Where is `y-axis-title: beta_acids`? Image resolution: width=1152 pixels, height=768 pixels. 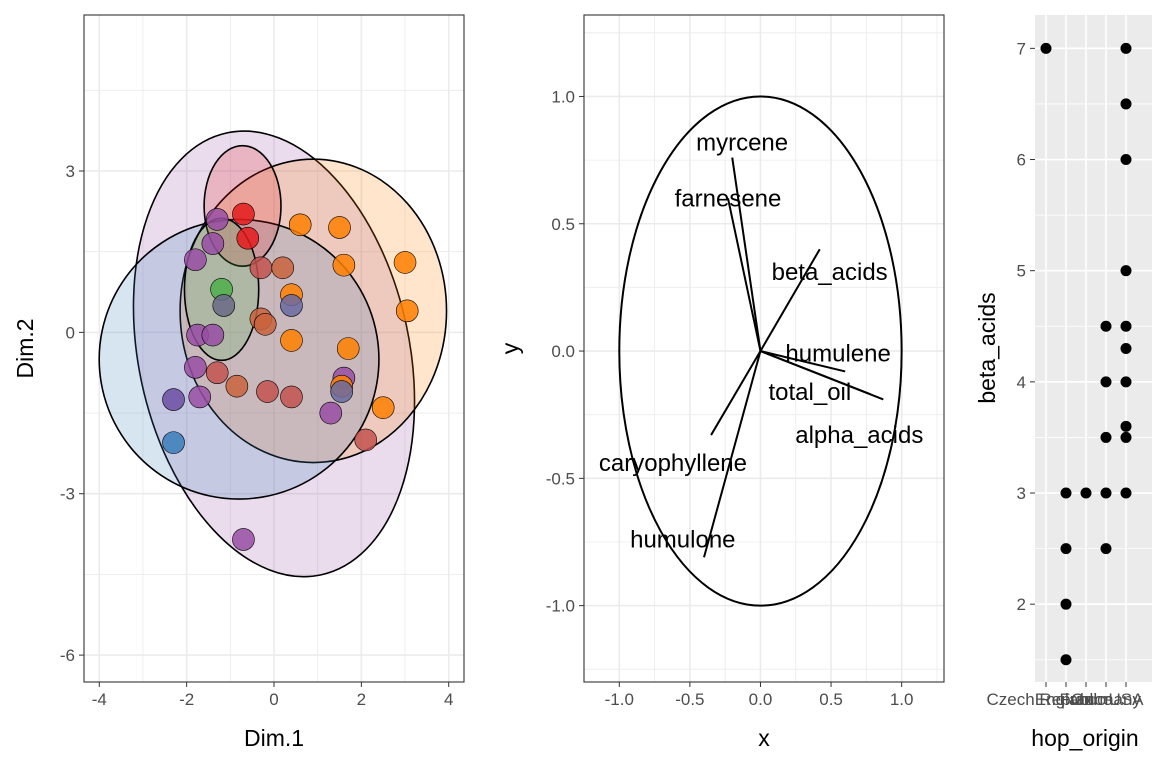
y-axis-title: beta_acids is located at coordinates (987, 347).